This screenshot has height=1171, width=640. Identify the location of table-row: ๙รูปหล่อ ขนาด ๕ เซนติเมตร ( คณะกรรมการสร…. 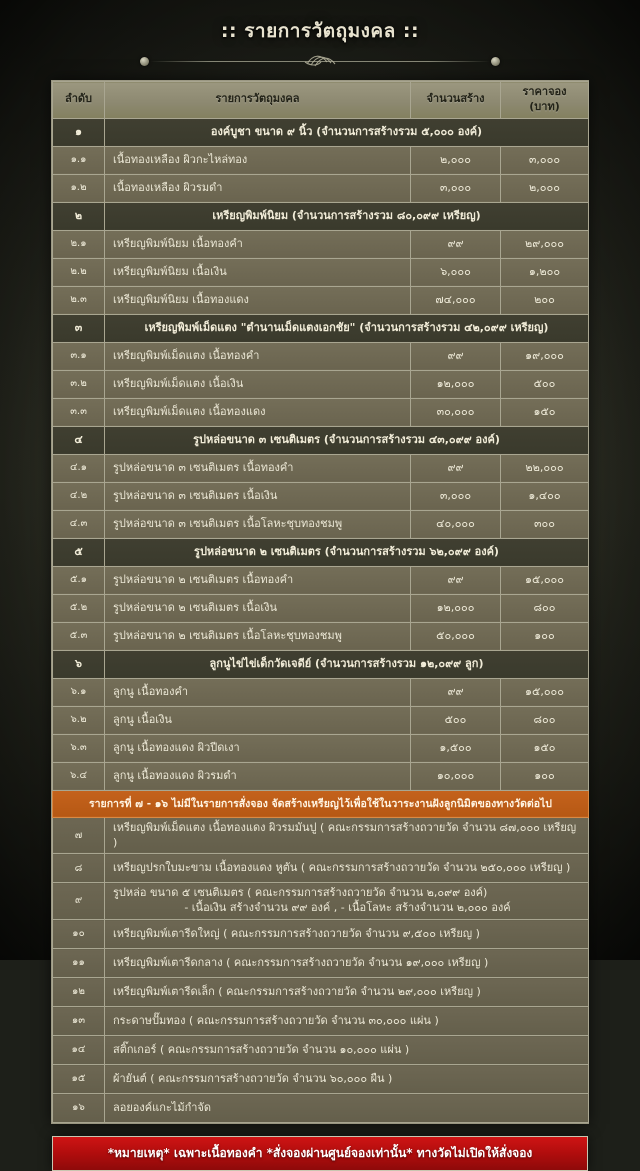
(320, 901).